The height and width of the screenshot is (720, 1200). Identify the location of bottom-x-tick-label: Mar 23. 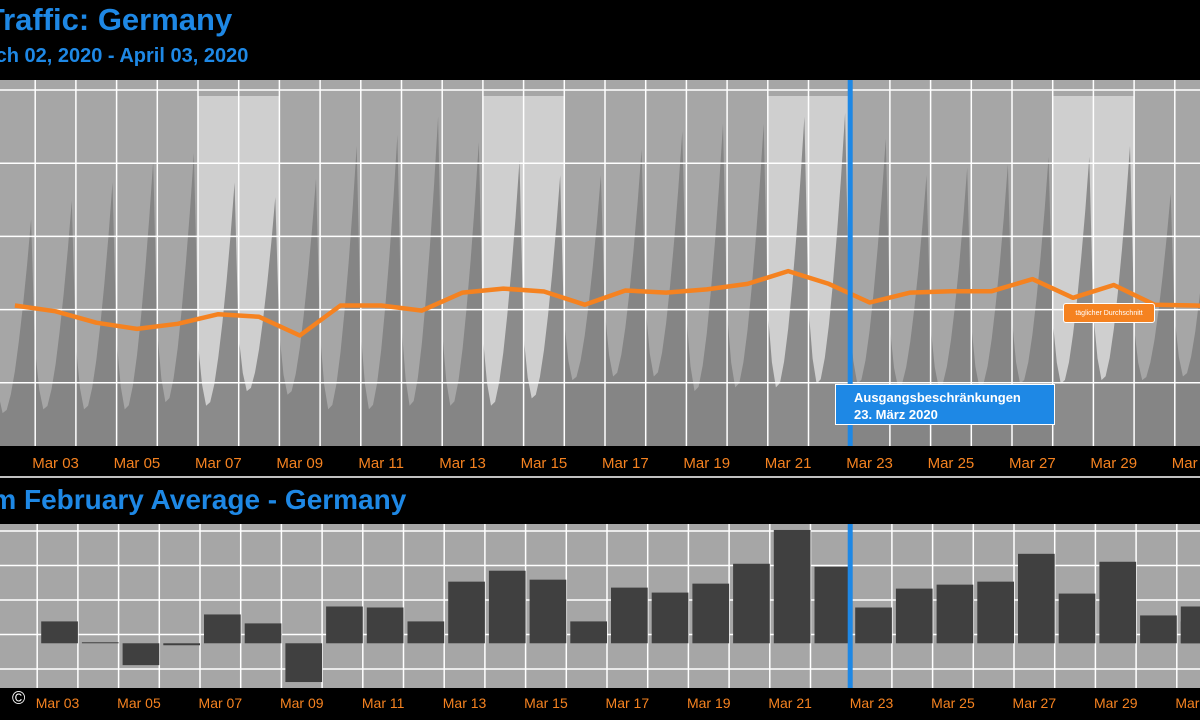
(872, 703).